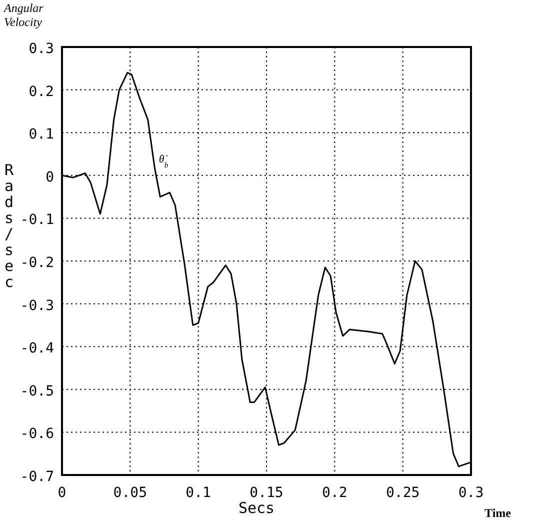 The height and width of the screenshot is (528, 536). I want to click on x-tick-label: 0.25, so click(403, 493).